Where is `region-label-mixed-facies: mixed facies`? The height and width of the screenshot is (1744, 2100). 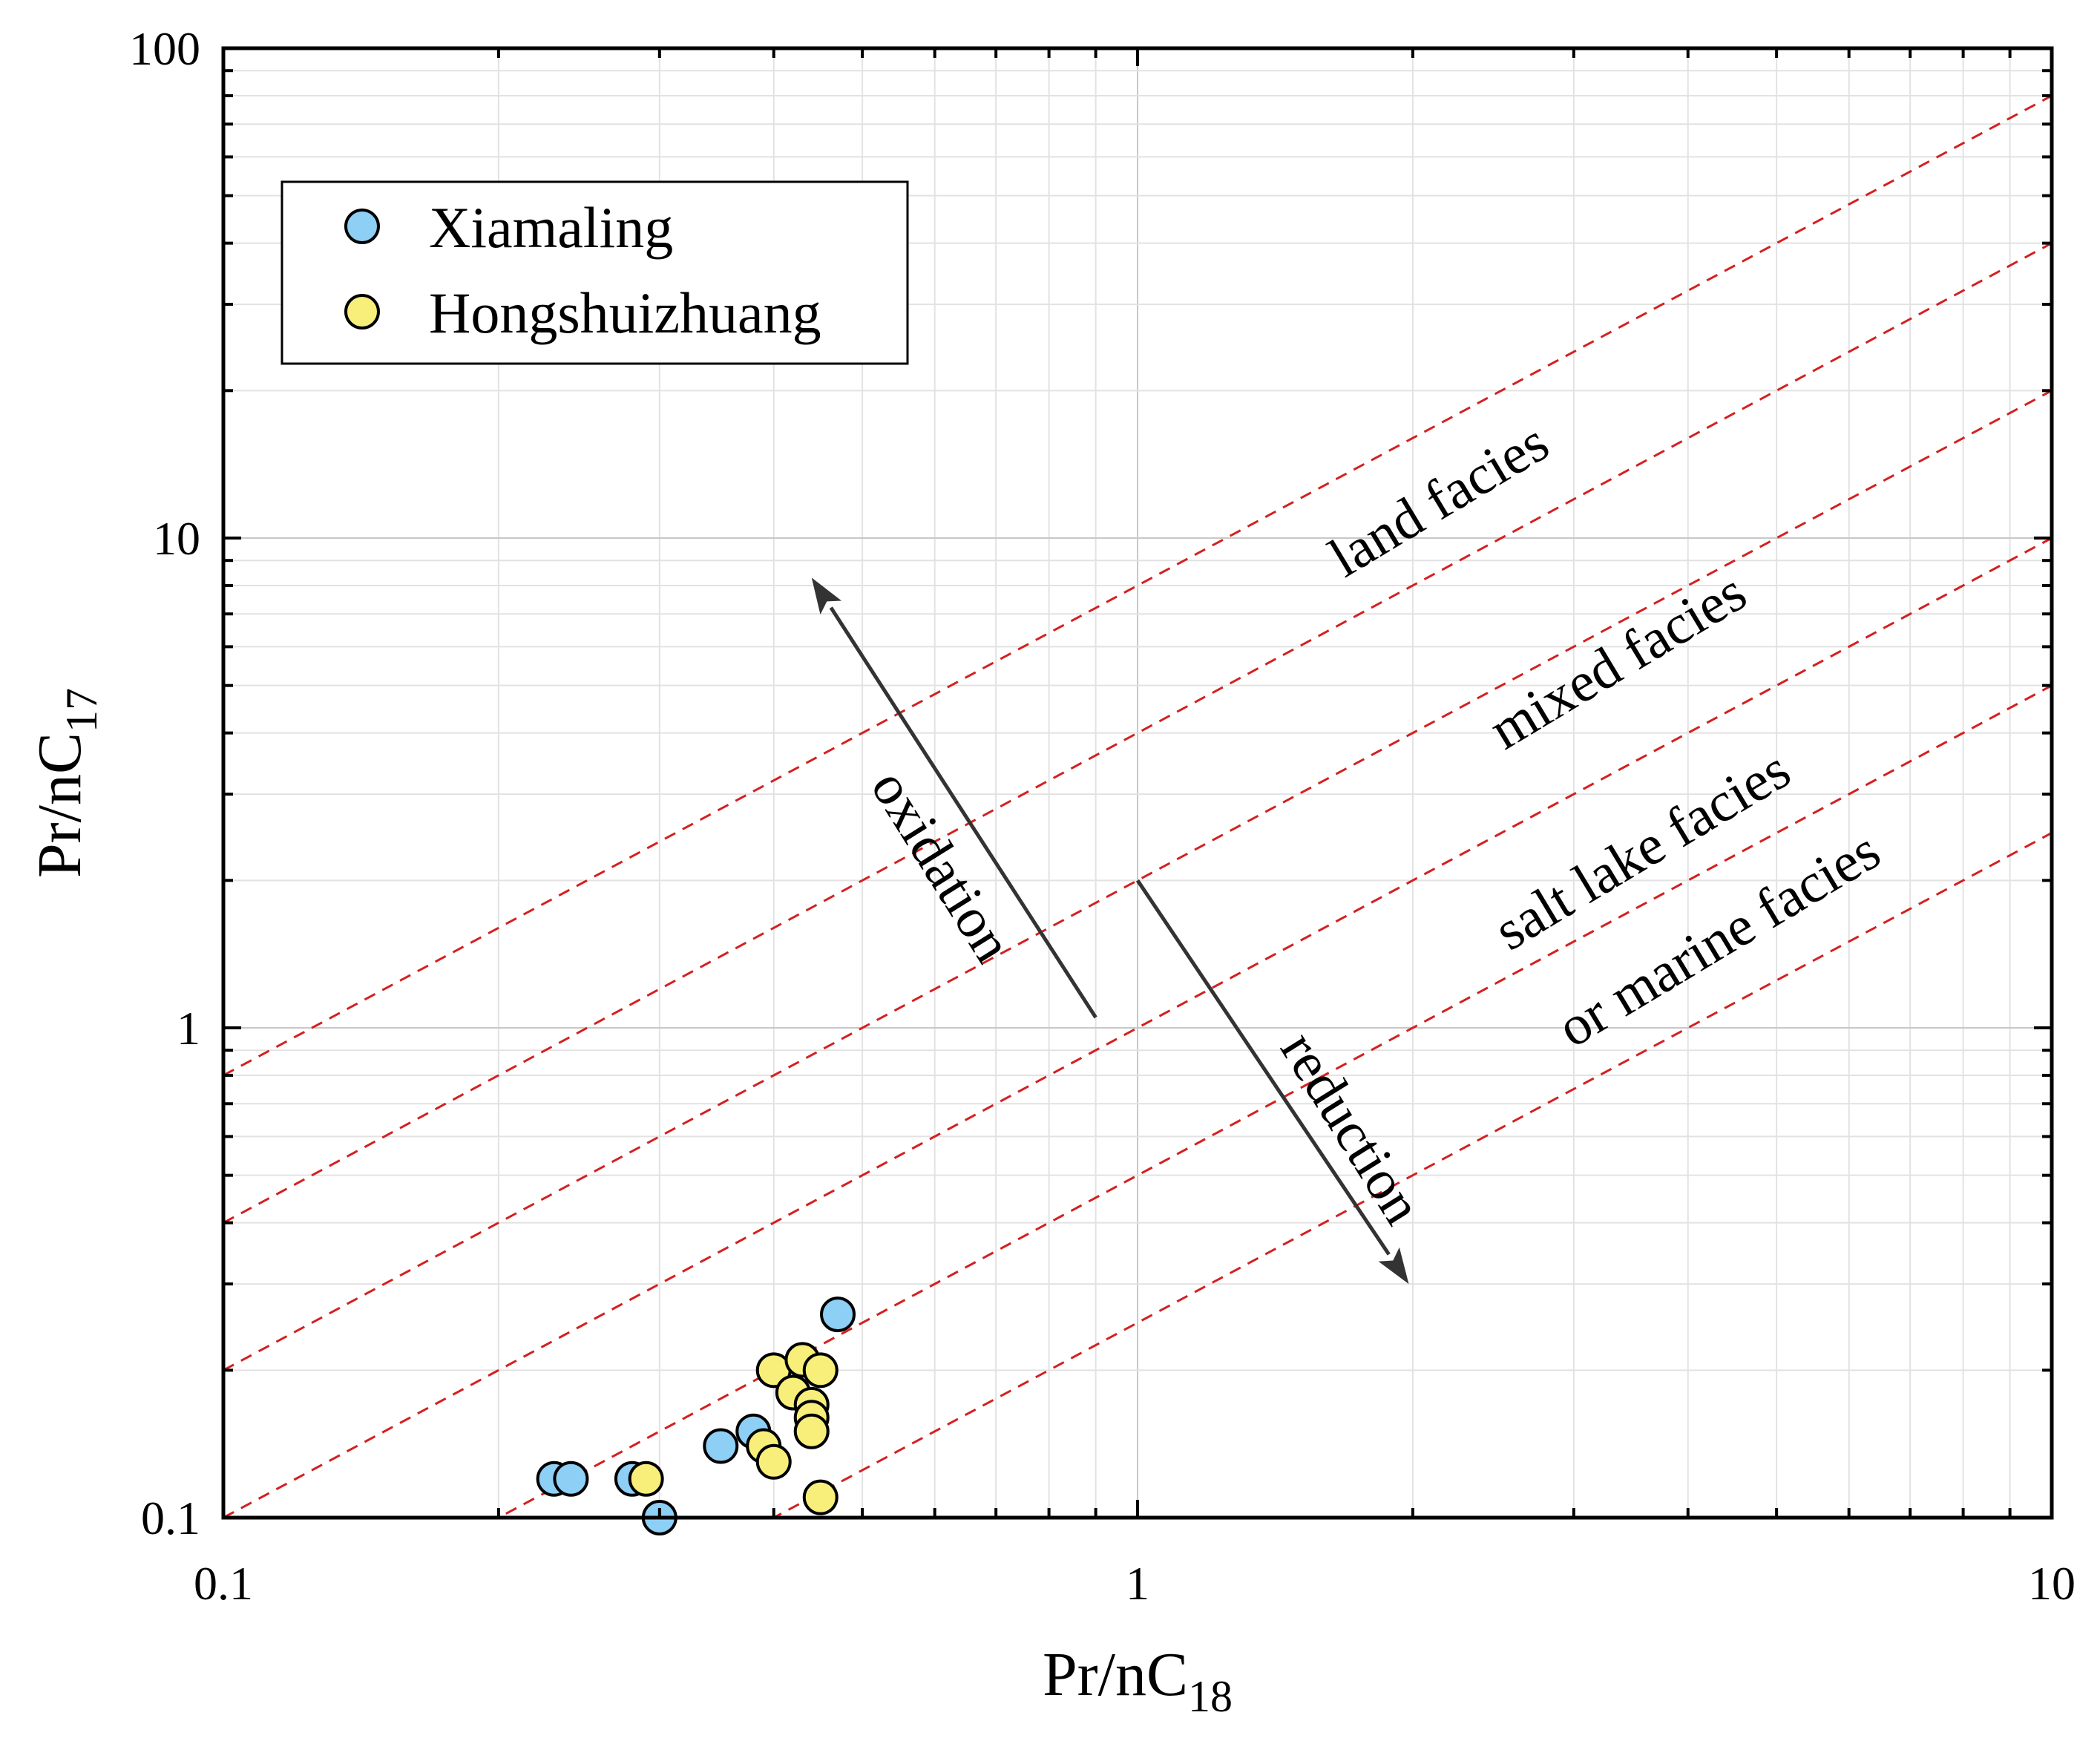 region-label-mixed-facies: mixed facies is located at coordinates (1618, 660).